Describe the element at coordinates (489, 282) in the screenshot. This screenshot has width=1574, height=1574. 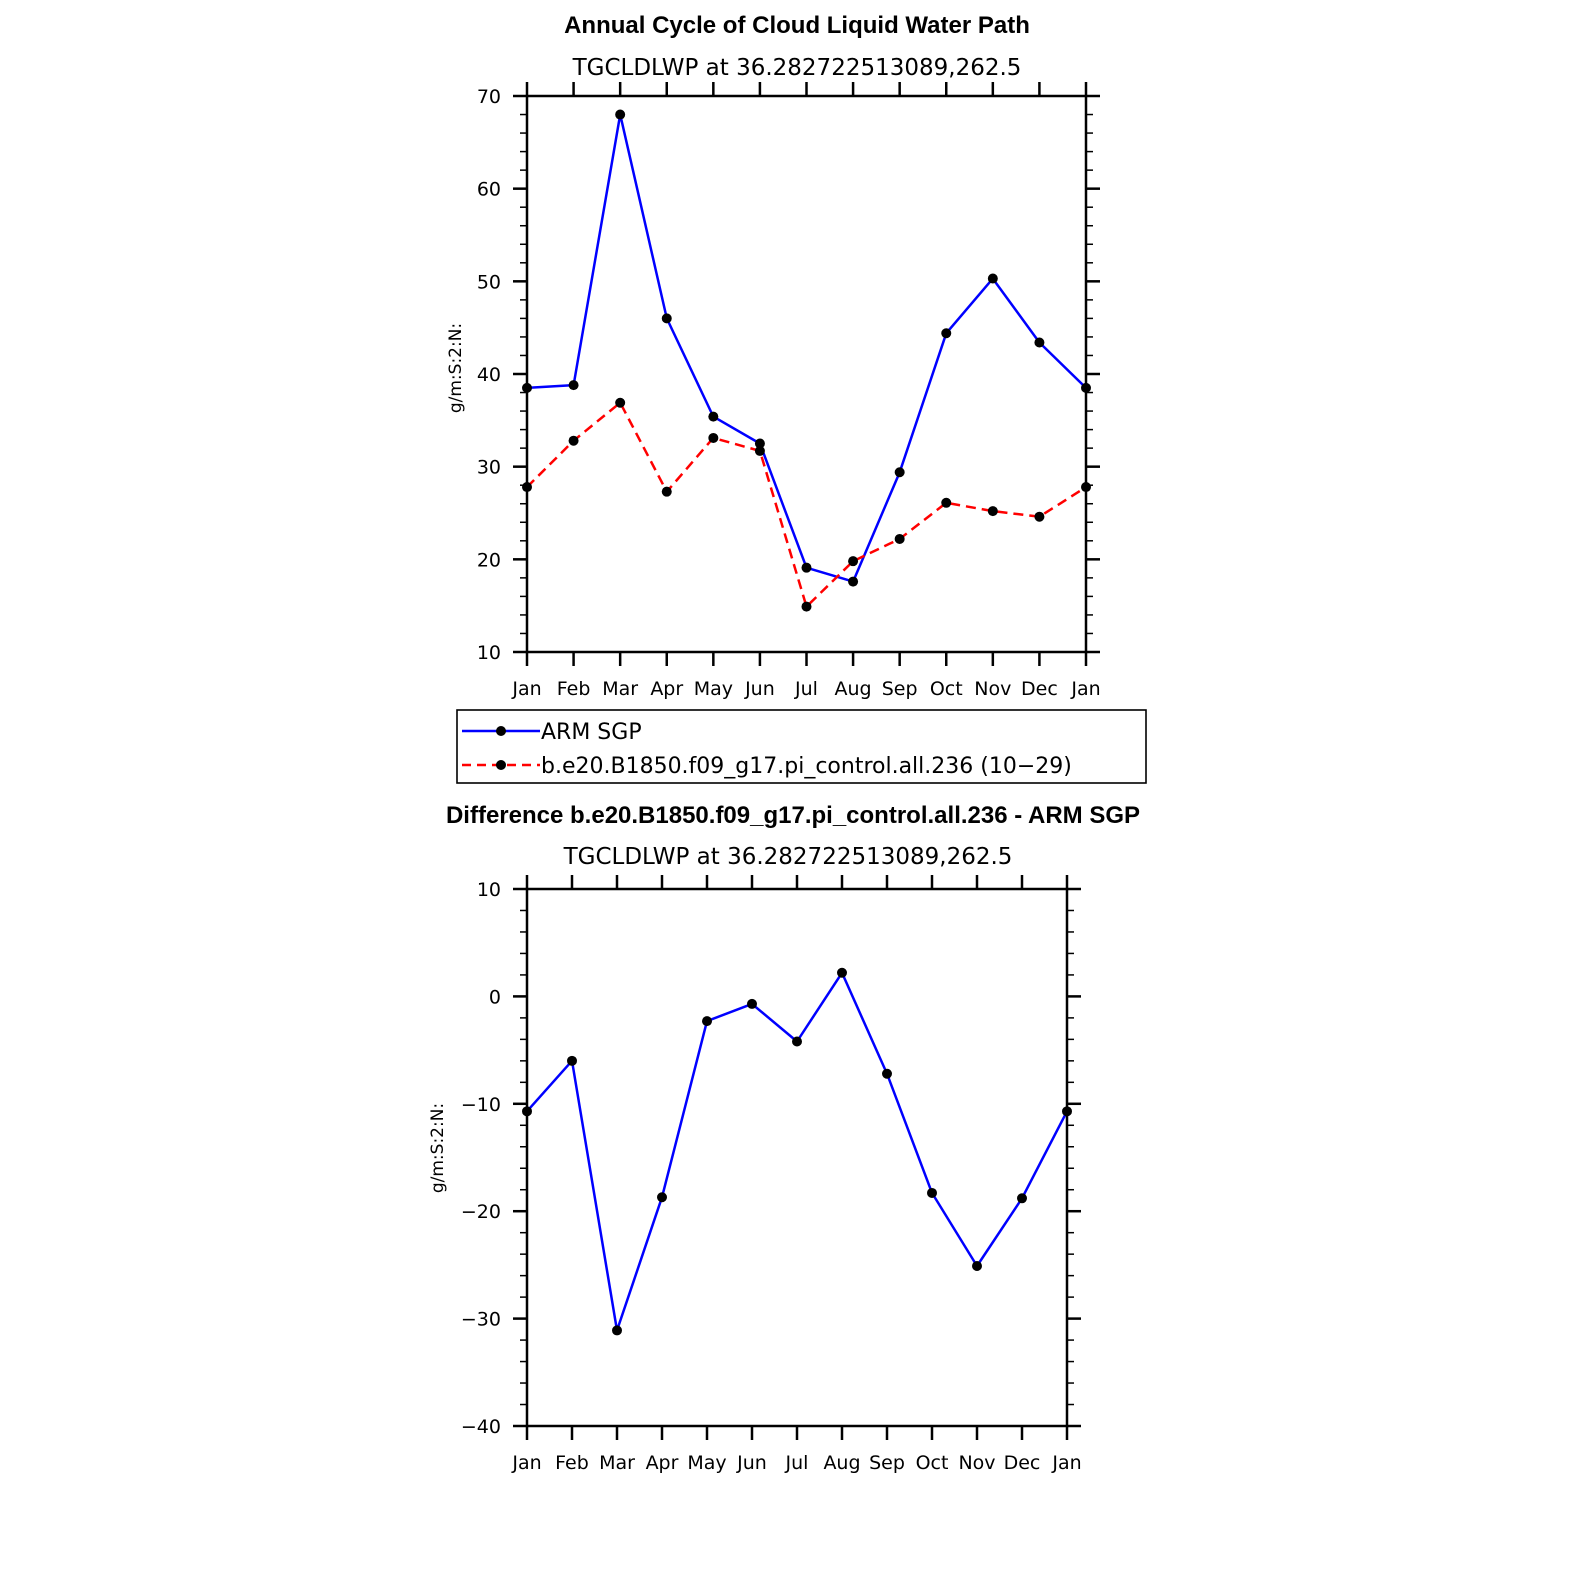
I see `y-tick-label: 50` at that location.